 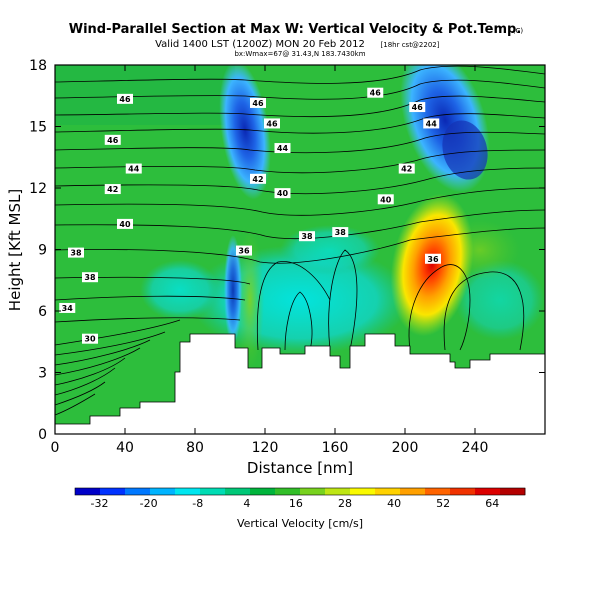 I want to click on y-tick-label: 18, so click(x=38, y=66).